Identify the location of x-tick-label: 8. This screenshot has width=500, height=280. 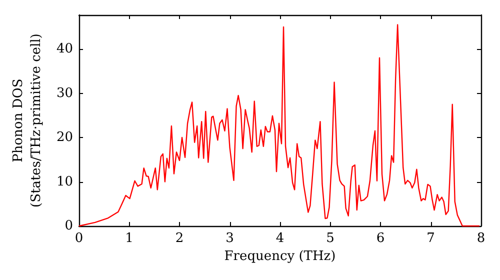
(481, 238).